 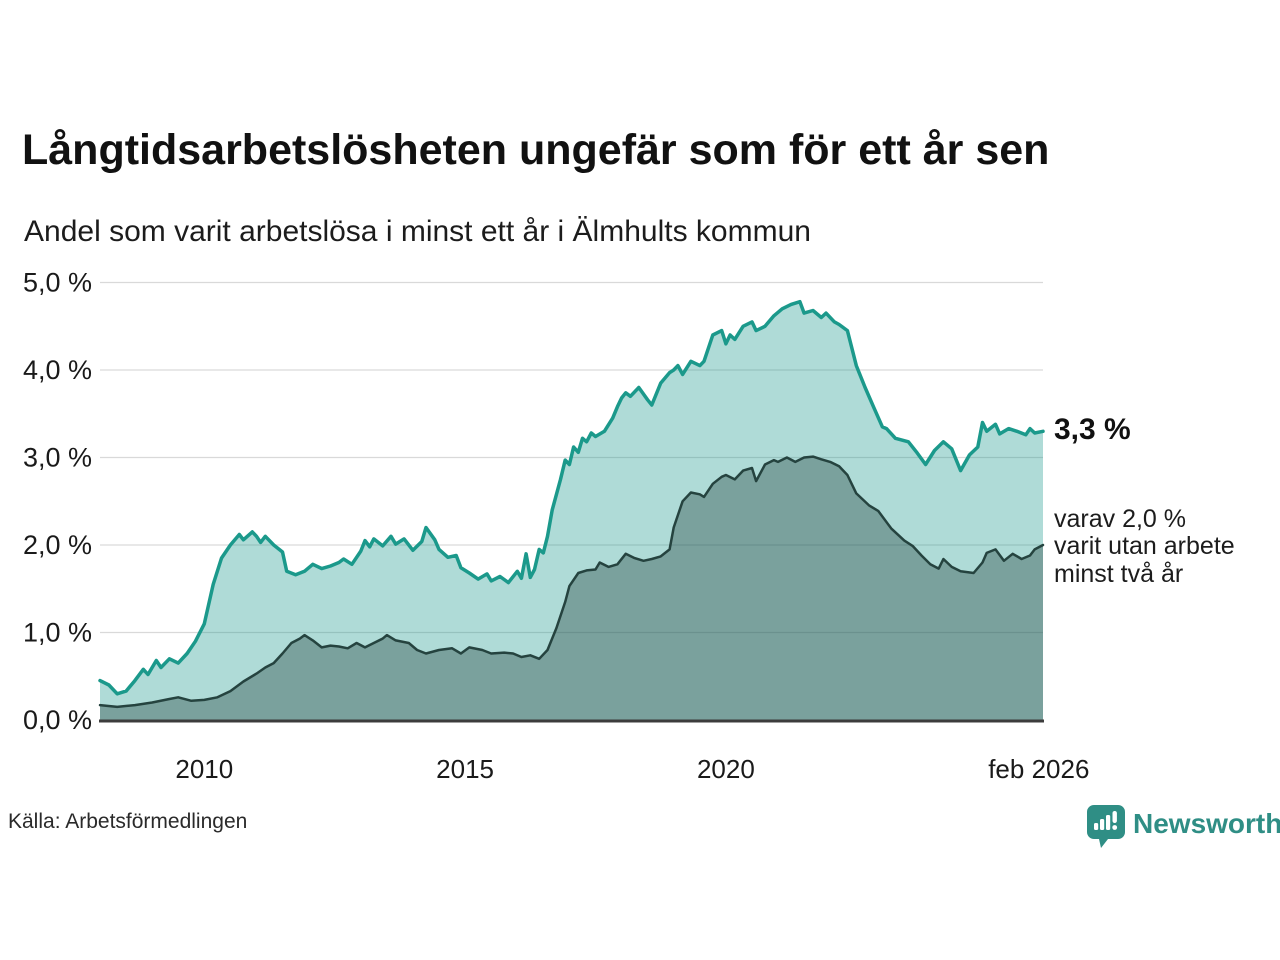 I want to click on svg-text: 4,0 %, so click(x=57, y=370).